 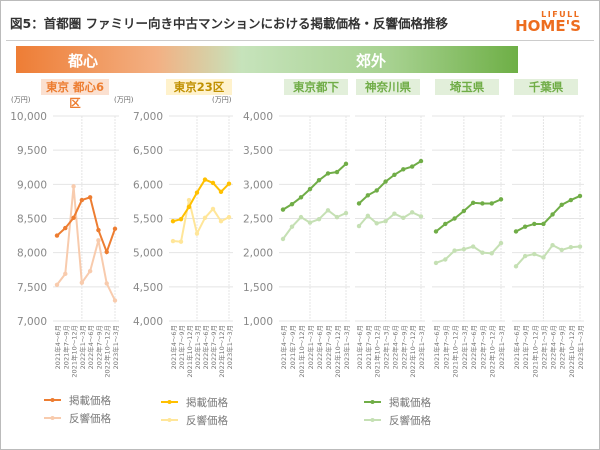 What do you see at coordinates (300, 40) in the screenshot?
I see `divider` at bounding box center [300, 40].